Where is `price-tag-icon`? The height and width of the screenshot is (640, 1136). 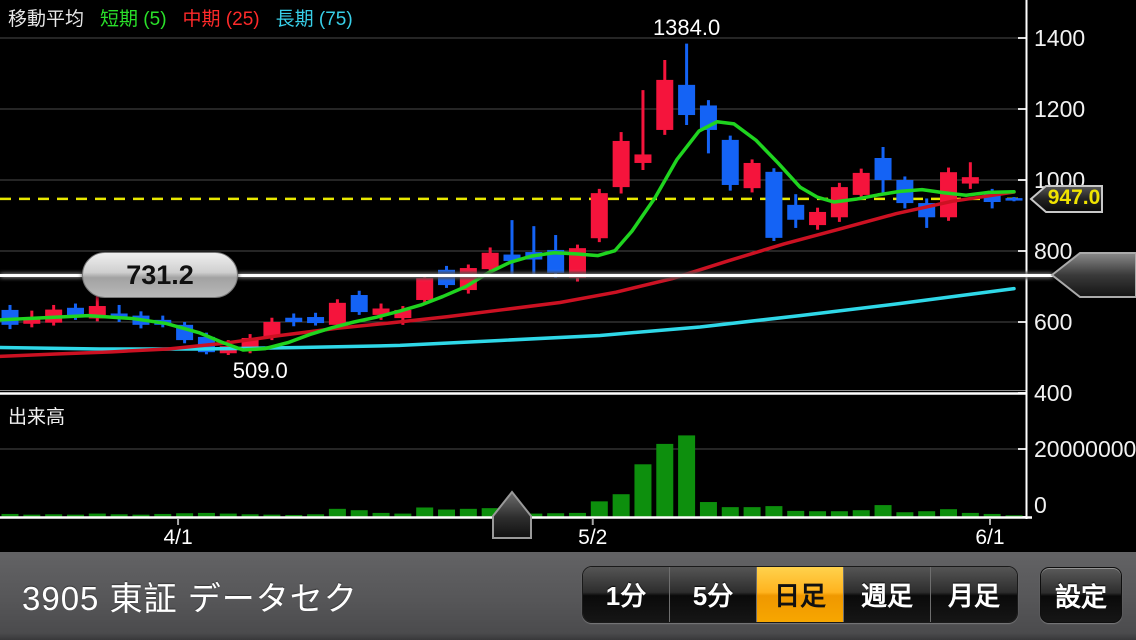 price-tag-icon is located at coordinates (1066, 198).